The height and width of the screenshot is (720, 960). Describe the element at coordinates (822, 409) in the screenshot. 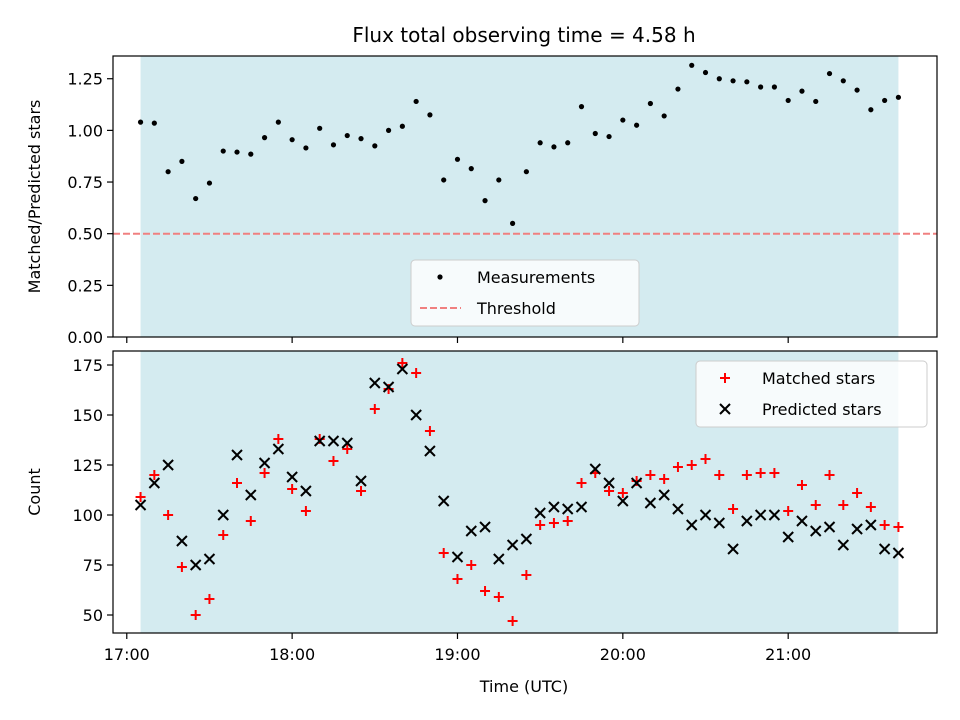

I see `legend-label: Predicted stars` at that location.